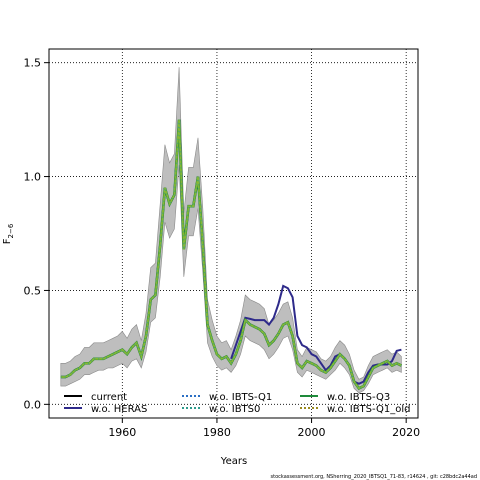 This screenshot has width=480, height=480. I want to click on legend-label: w.o. IBTS-Q1, so click(240, 397).